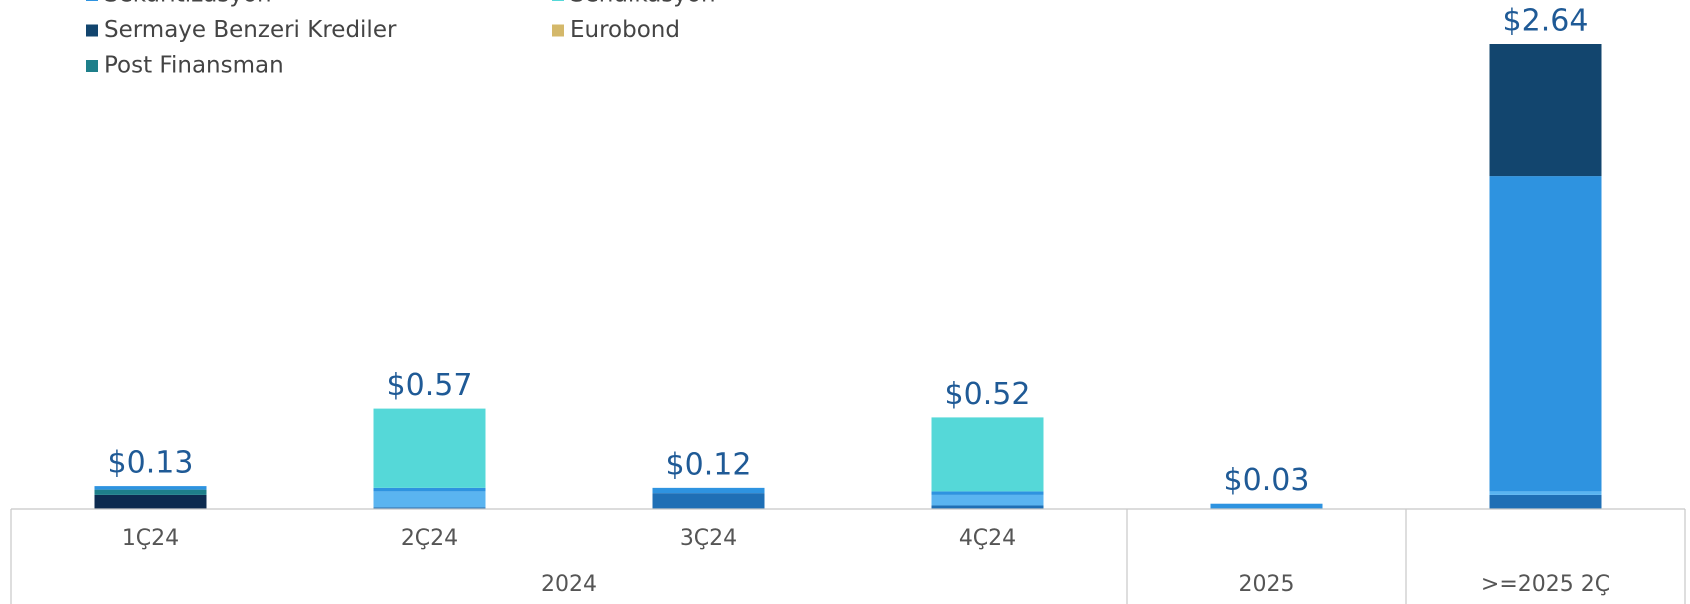  Describe the element at coordinates (188, 4) in the screenshot. I see `legend-label: Sekuritizasyon` at that location.